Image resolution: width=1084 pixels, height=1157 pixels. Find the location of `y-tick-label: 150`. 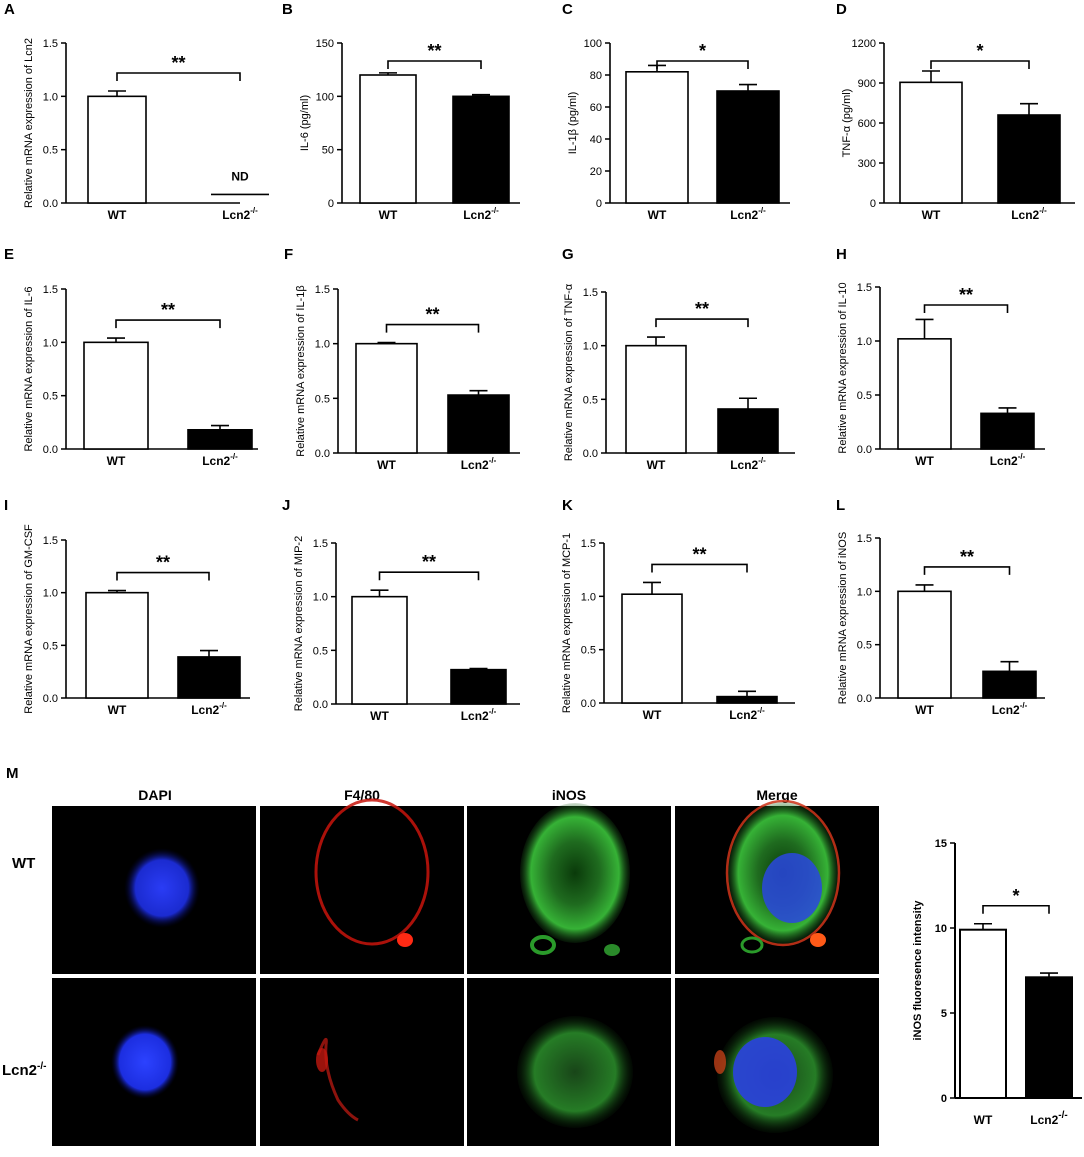

y-tick-label: 150 is located at coordinates (325, 44).